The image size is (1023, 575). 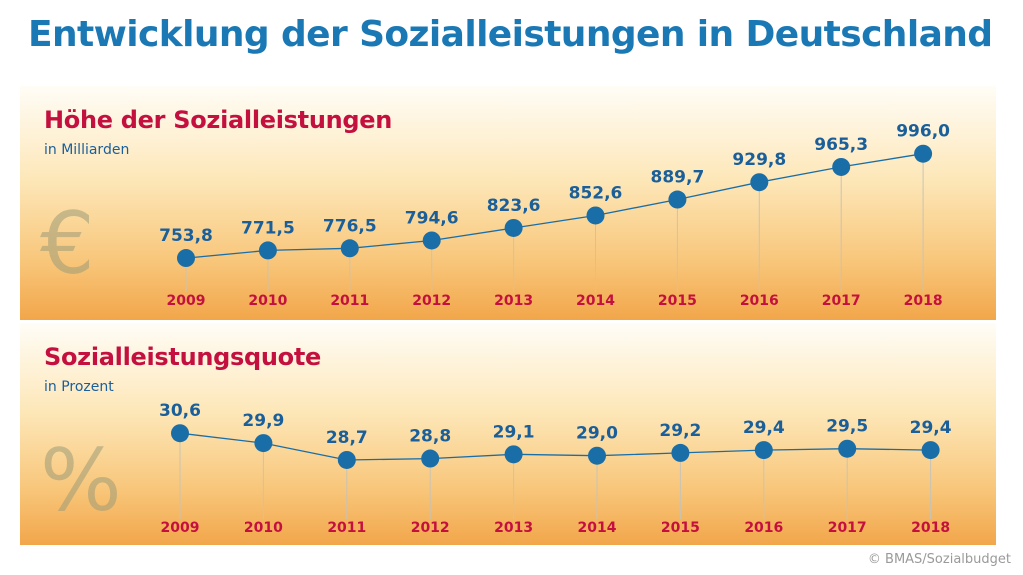 What do you see at coordinates (347, 438) in the screenshot?
I see `value-label-2011: 28,7` at bounding box center [347, 438].